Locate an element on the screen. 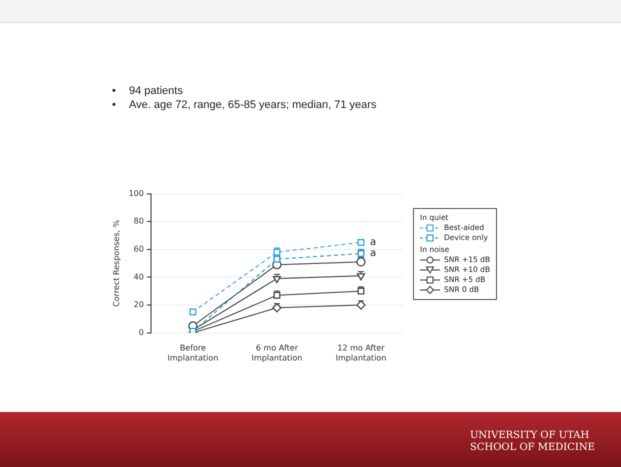 The height and width of the screenshot is (467, 621). y-tick-label: 80 is located at coordinates (139, 221).